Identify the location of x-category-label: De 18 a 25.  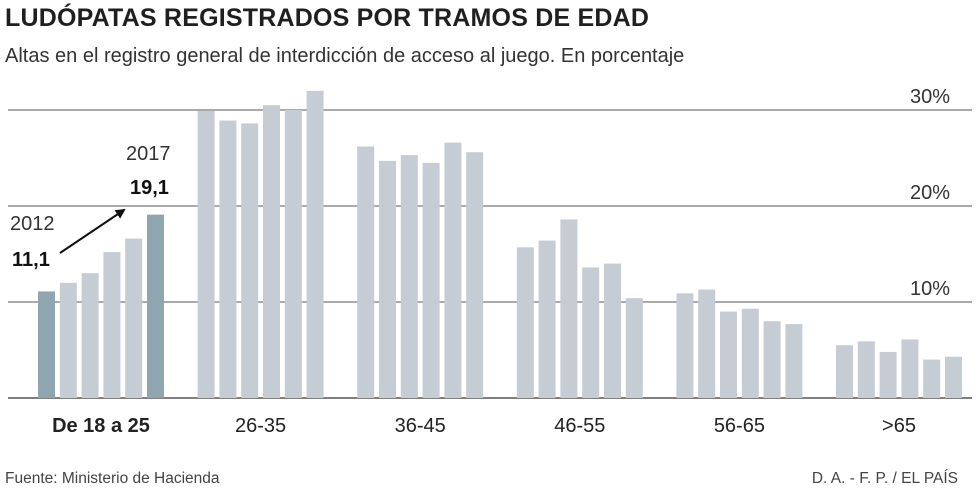
(101, 426).